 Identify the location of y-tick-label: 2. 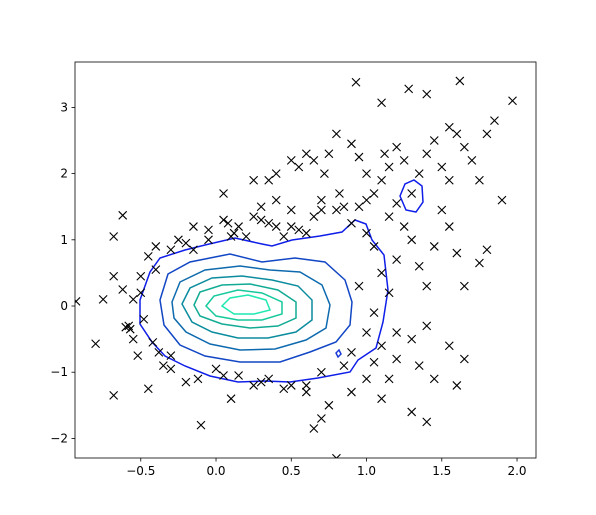
(64, 174).